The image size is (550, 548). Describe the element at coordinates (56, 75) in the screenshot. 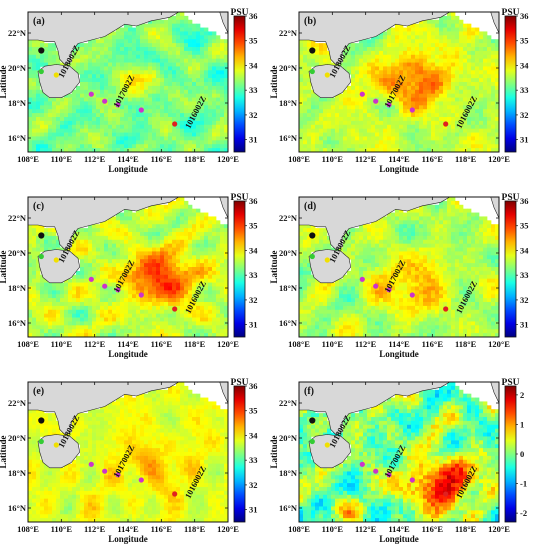

I see `station-dot` at that location.